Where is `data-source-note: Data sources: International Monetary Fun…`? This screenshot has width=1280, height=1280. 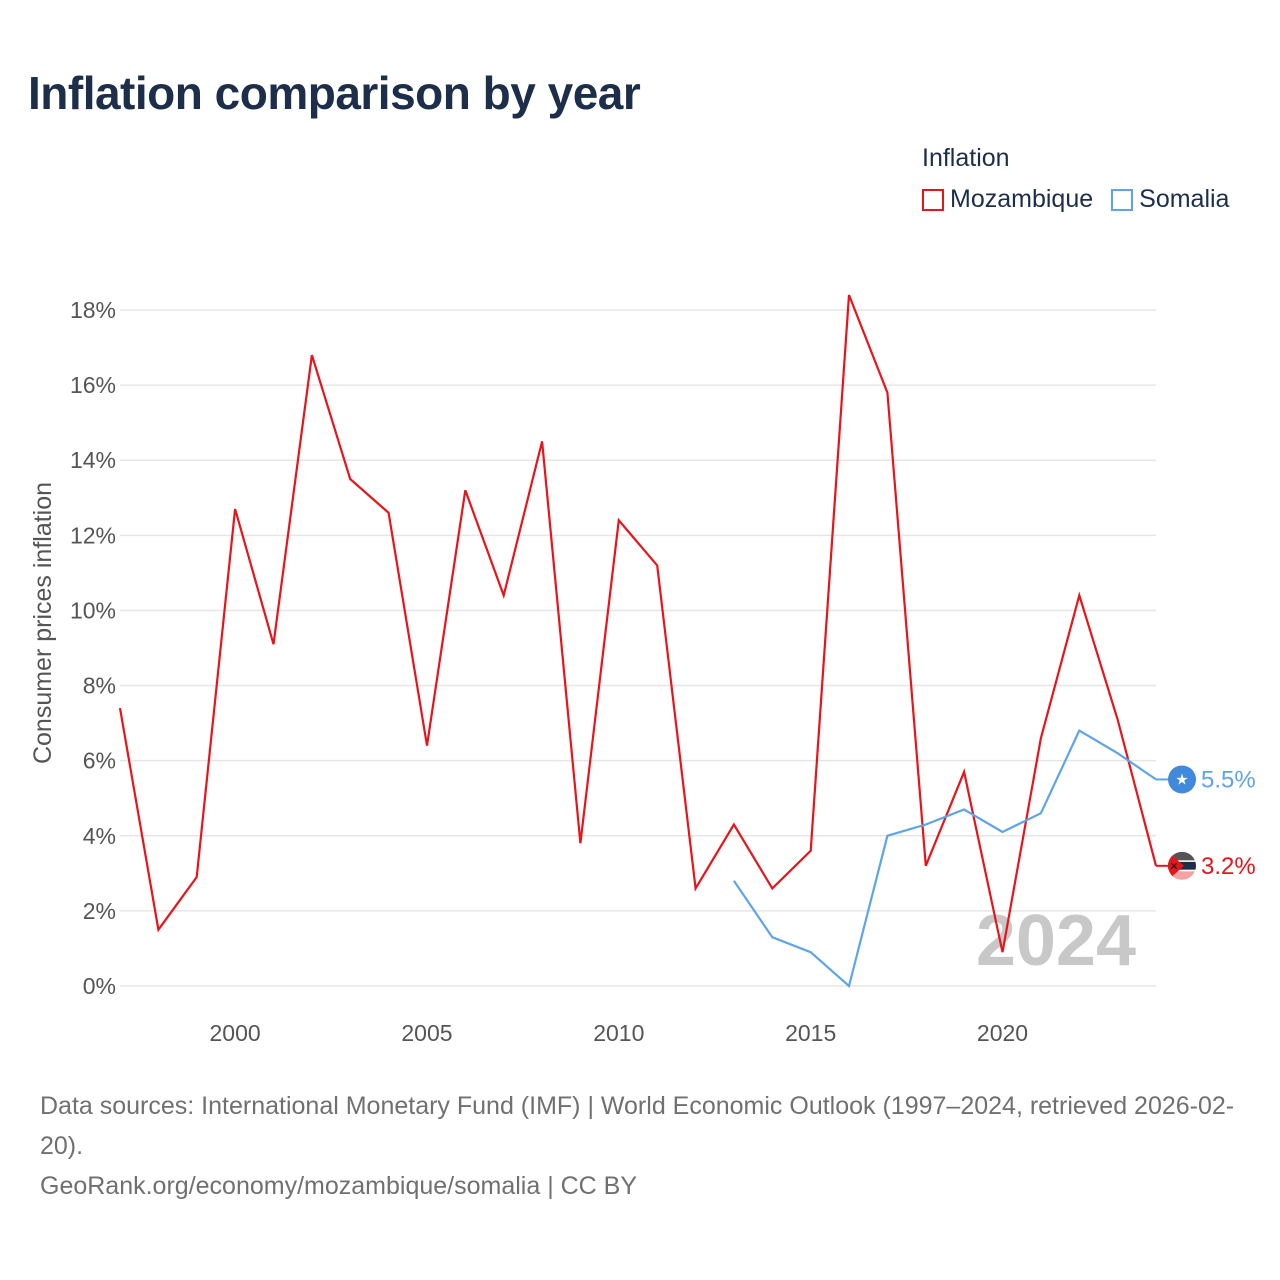
data-source-note: Data sources: International Monetary Fun… is located at coordinates (637, 1126).